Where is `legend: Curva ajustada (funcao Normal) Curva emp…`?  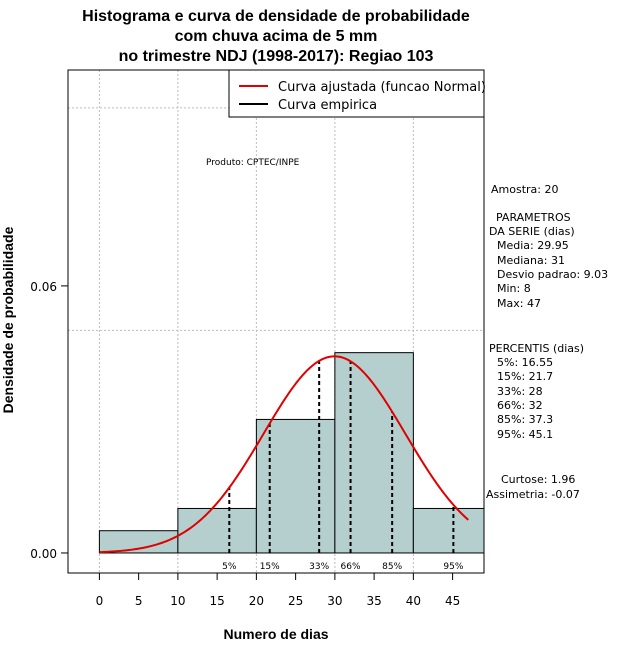 legend: Curva ajustada (funcao Normal) Curva emp… is located at coordinates (357, 93).